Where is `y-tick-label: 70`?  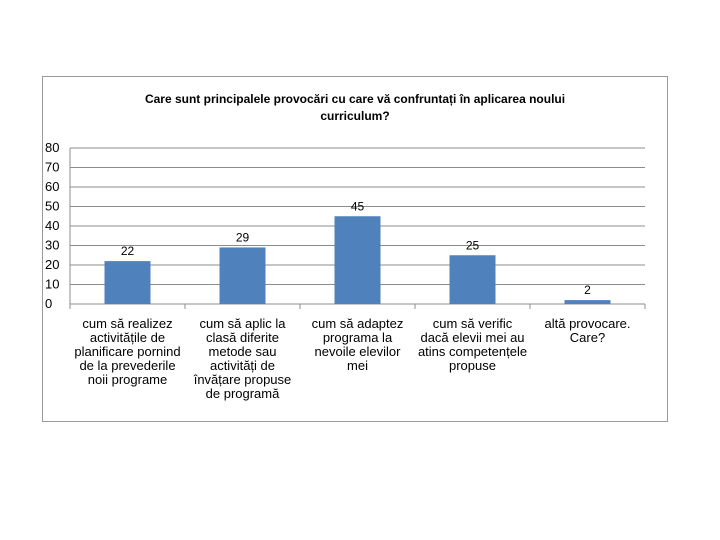
y-tick-label: 70 is located at coordinates (52, 167).